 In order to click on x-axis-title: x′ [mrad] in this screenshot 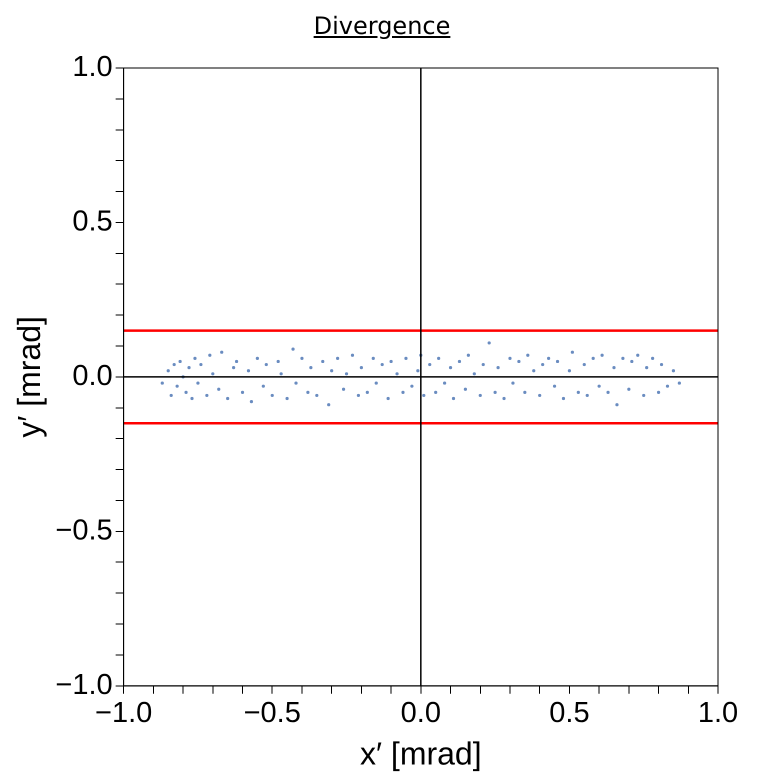, I will do `click(421, 754)`.